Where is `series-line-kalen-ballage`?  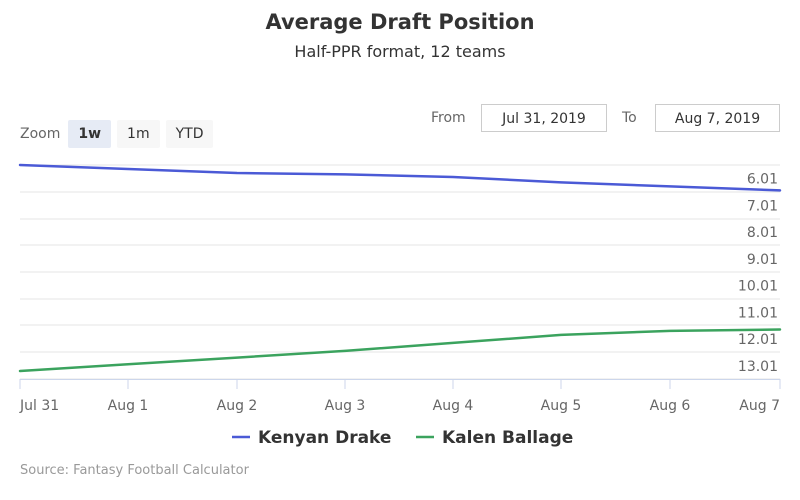
series-line-kalen-ballage is located at coordinates (400, 350).